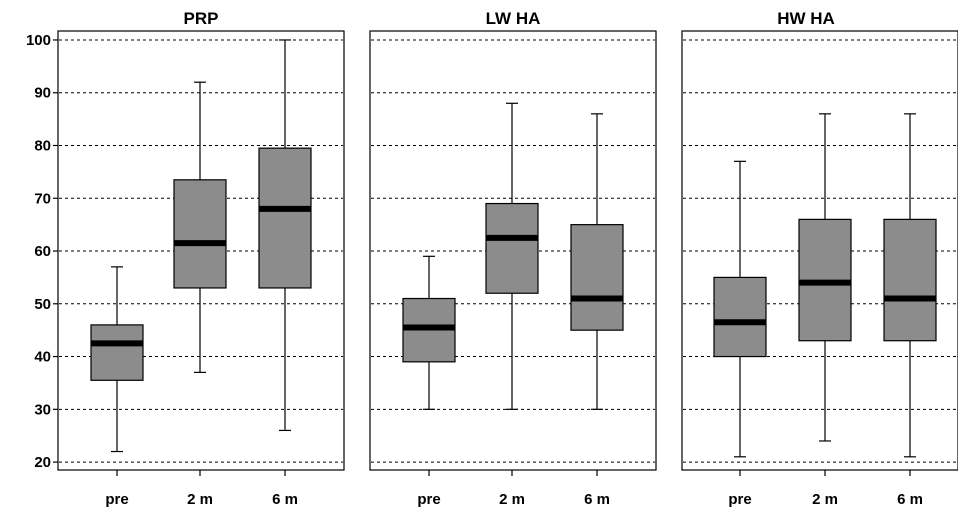 The width and height of the screenshot is (958, 510). What do you see at coordinates (42, 145) in the screenshot?
I see `y-tick-label: 80` at bounding box center [42, 145].